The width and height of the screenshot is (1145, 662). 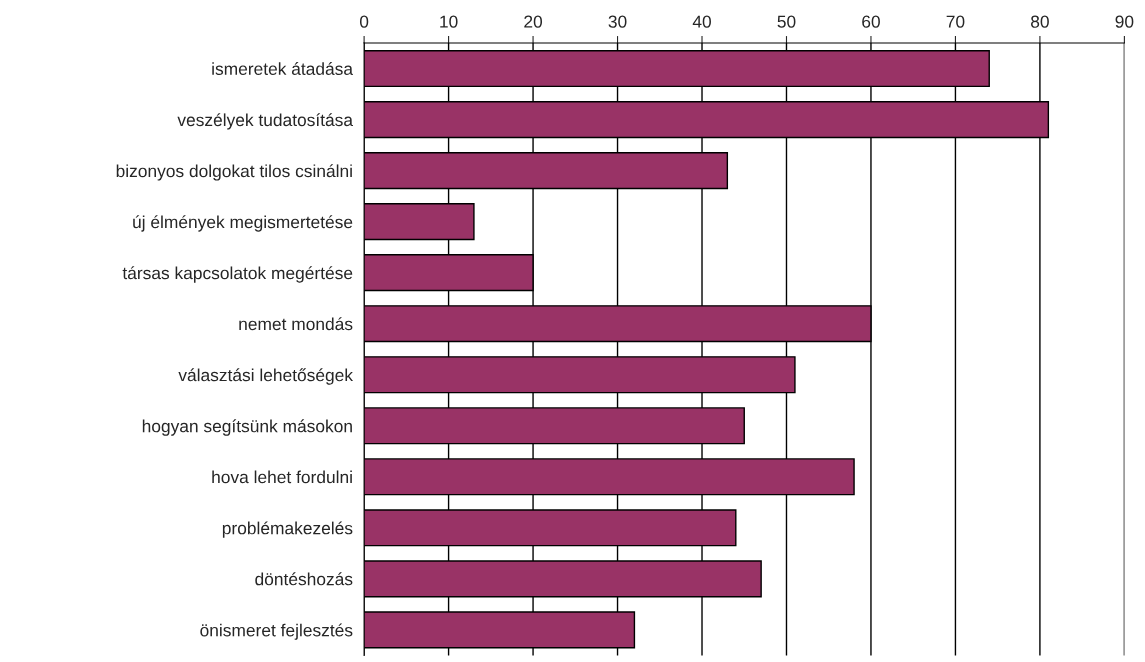 I want to click on x-tick-label: 40, so click(x=701, y=21).